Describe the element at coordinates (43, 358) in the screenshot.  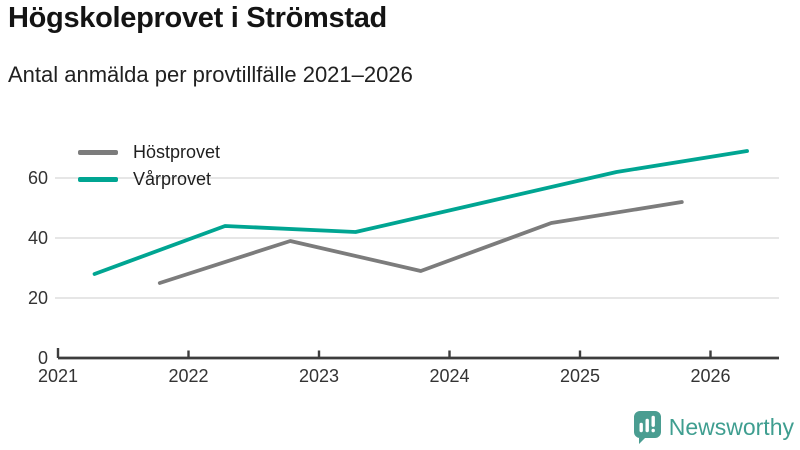
I see `y-tick-label: 0` at that location.